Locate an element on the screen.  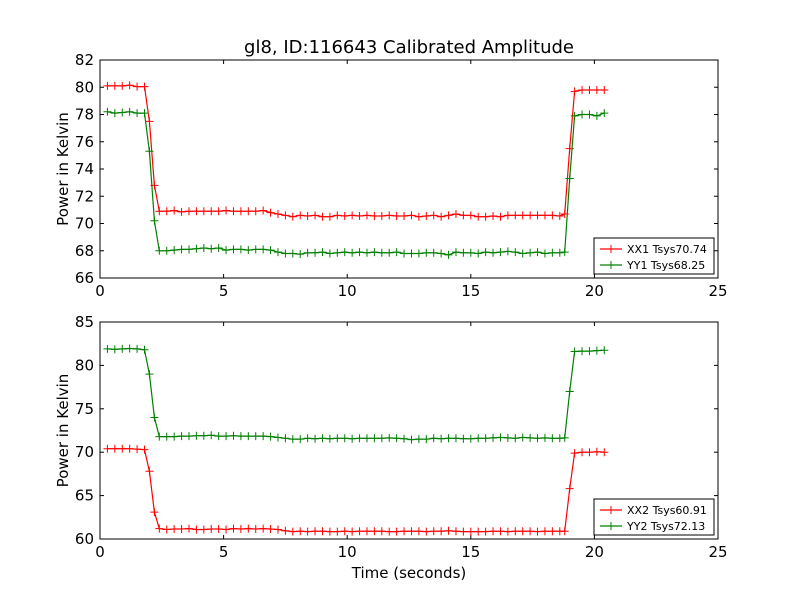
series-yy2 is located at coordinates (356, 394).